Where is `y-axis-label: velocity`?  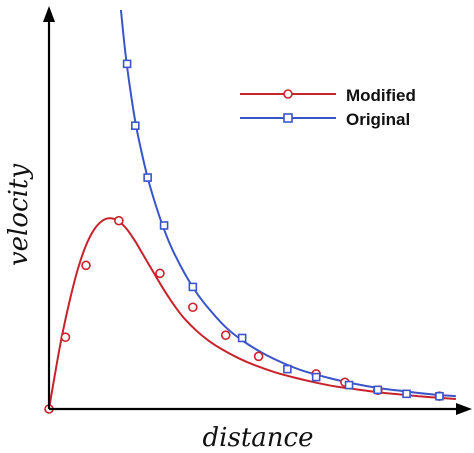
y-axis-label: velocity is located at coordinates (19, 215).